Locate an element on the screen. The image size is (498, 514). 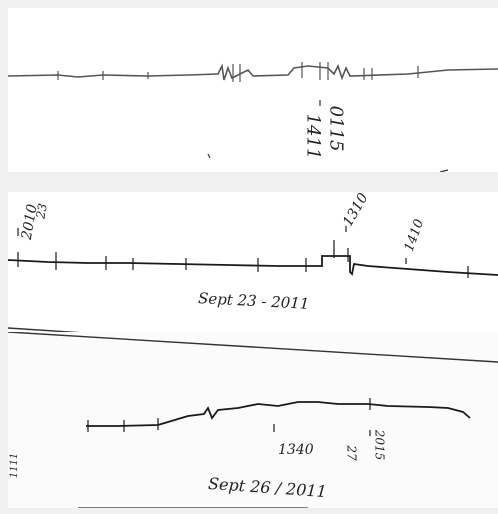
bottom-time-sub-label: 27 is located at coordinates (351, 453).